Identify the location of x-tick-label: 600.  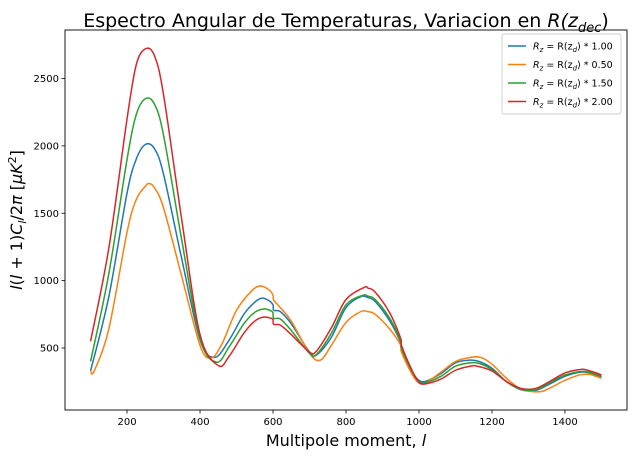
(272, 422).